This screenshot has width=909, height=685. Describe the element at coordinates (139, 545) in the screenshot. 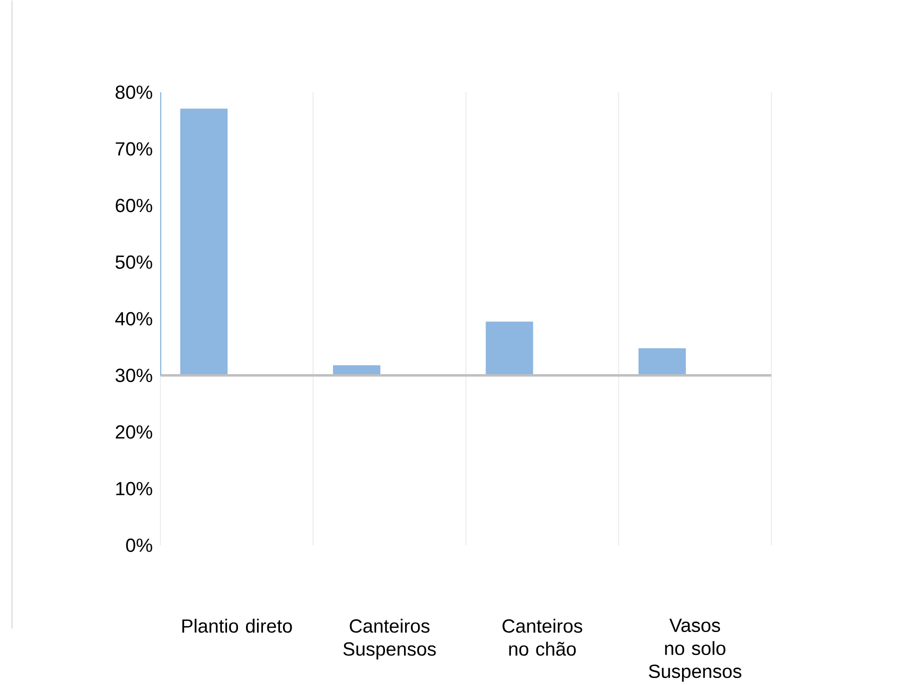

I see `y-tick-label: 0%` at that location.